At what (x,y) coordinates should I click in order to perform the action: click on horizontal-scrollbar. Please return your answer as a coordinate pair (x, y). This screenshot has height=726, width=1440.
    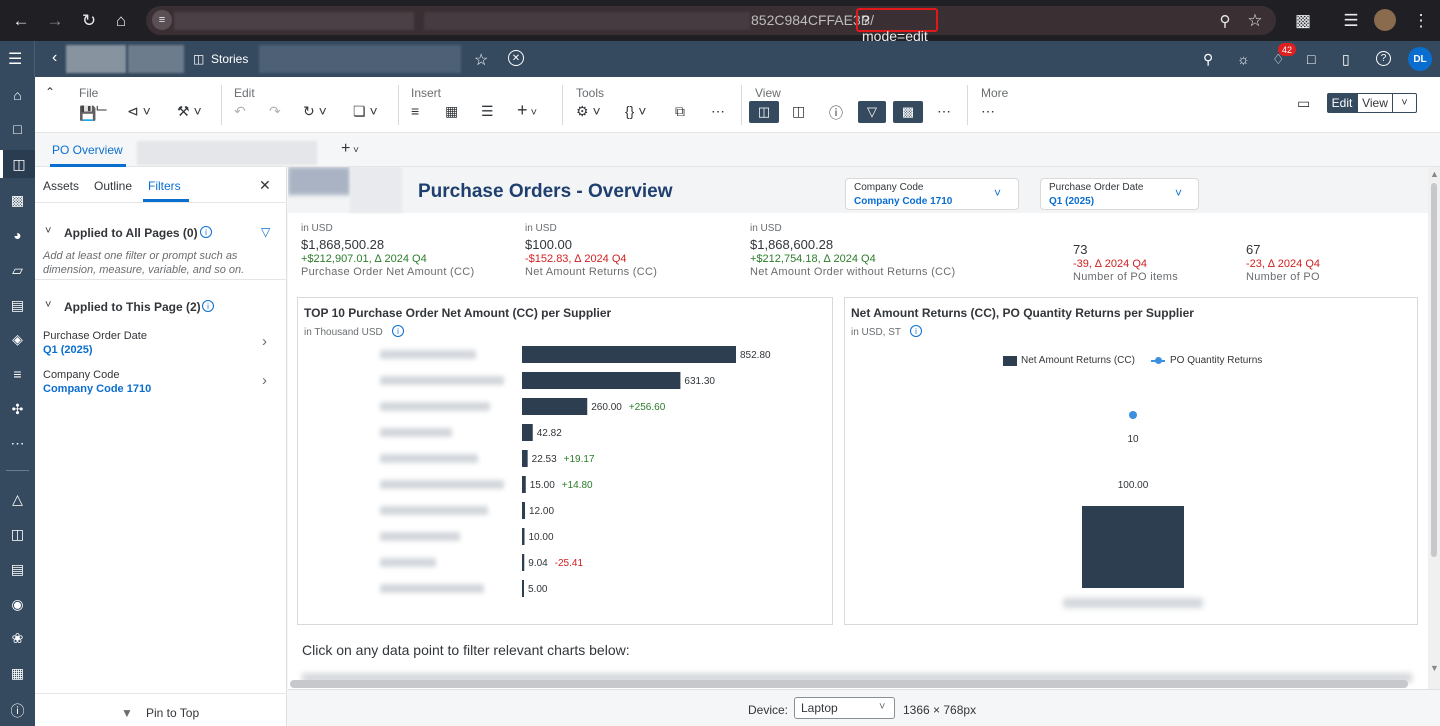
    Looking at the image, I should click on (849, 684).